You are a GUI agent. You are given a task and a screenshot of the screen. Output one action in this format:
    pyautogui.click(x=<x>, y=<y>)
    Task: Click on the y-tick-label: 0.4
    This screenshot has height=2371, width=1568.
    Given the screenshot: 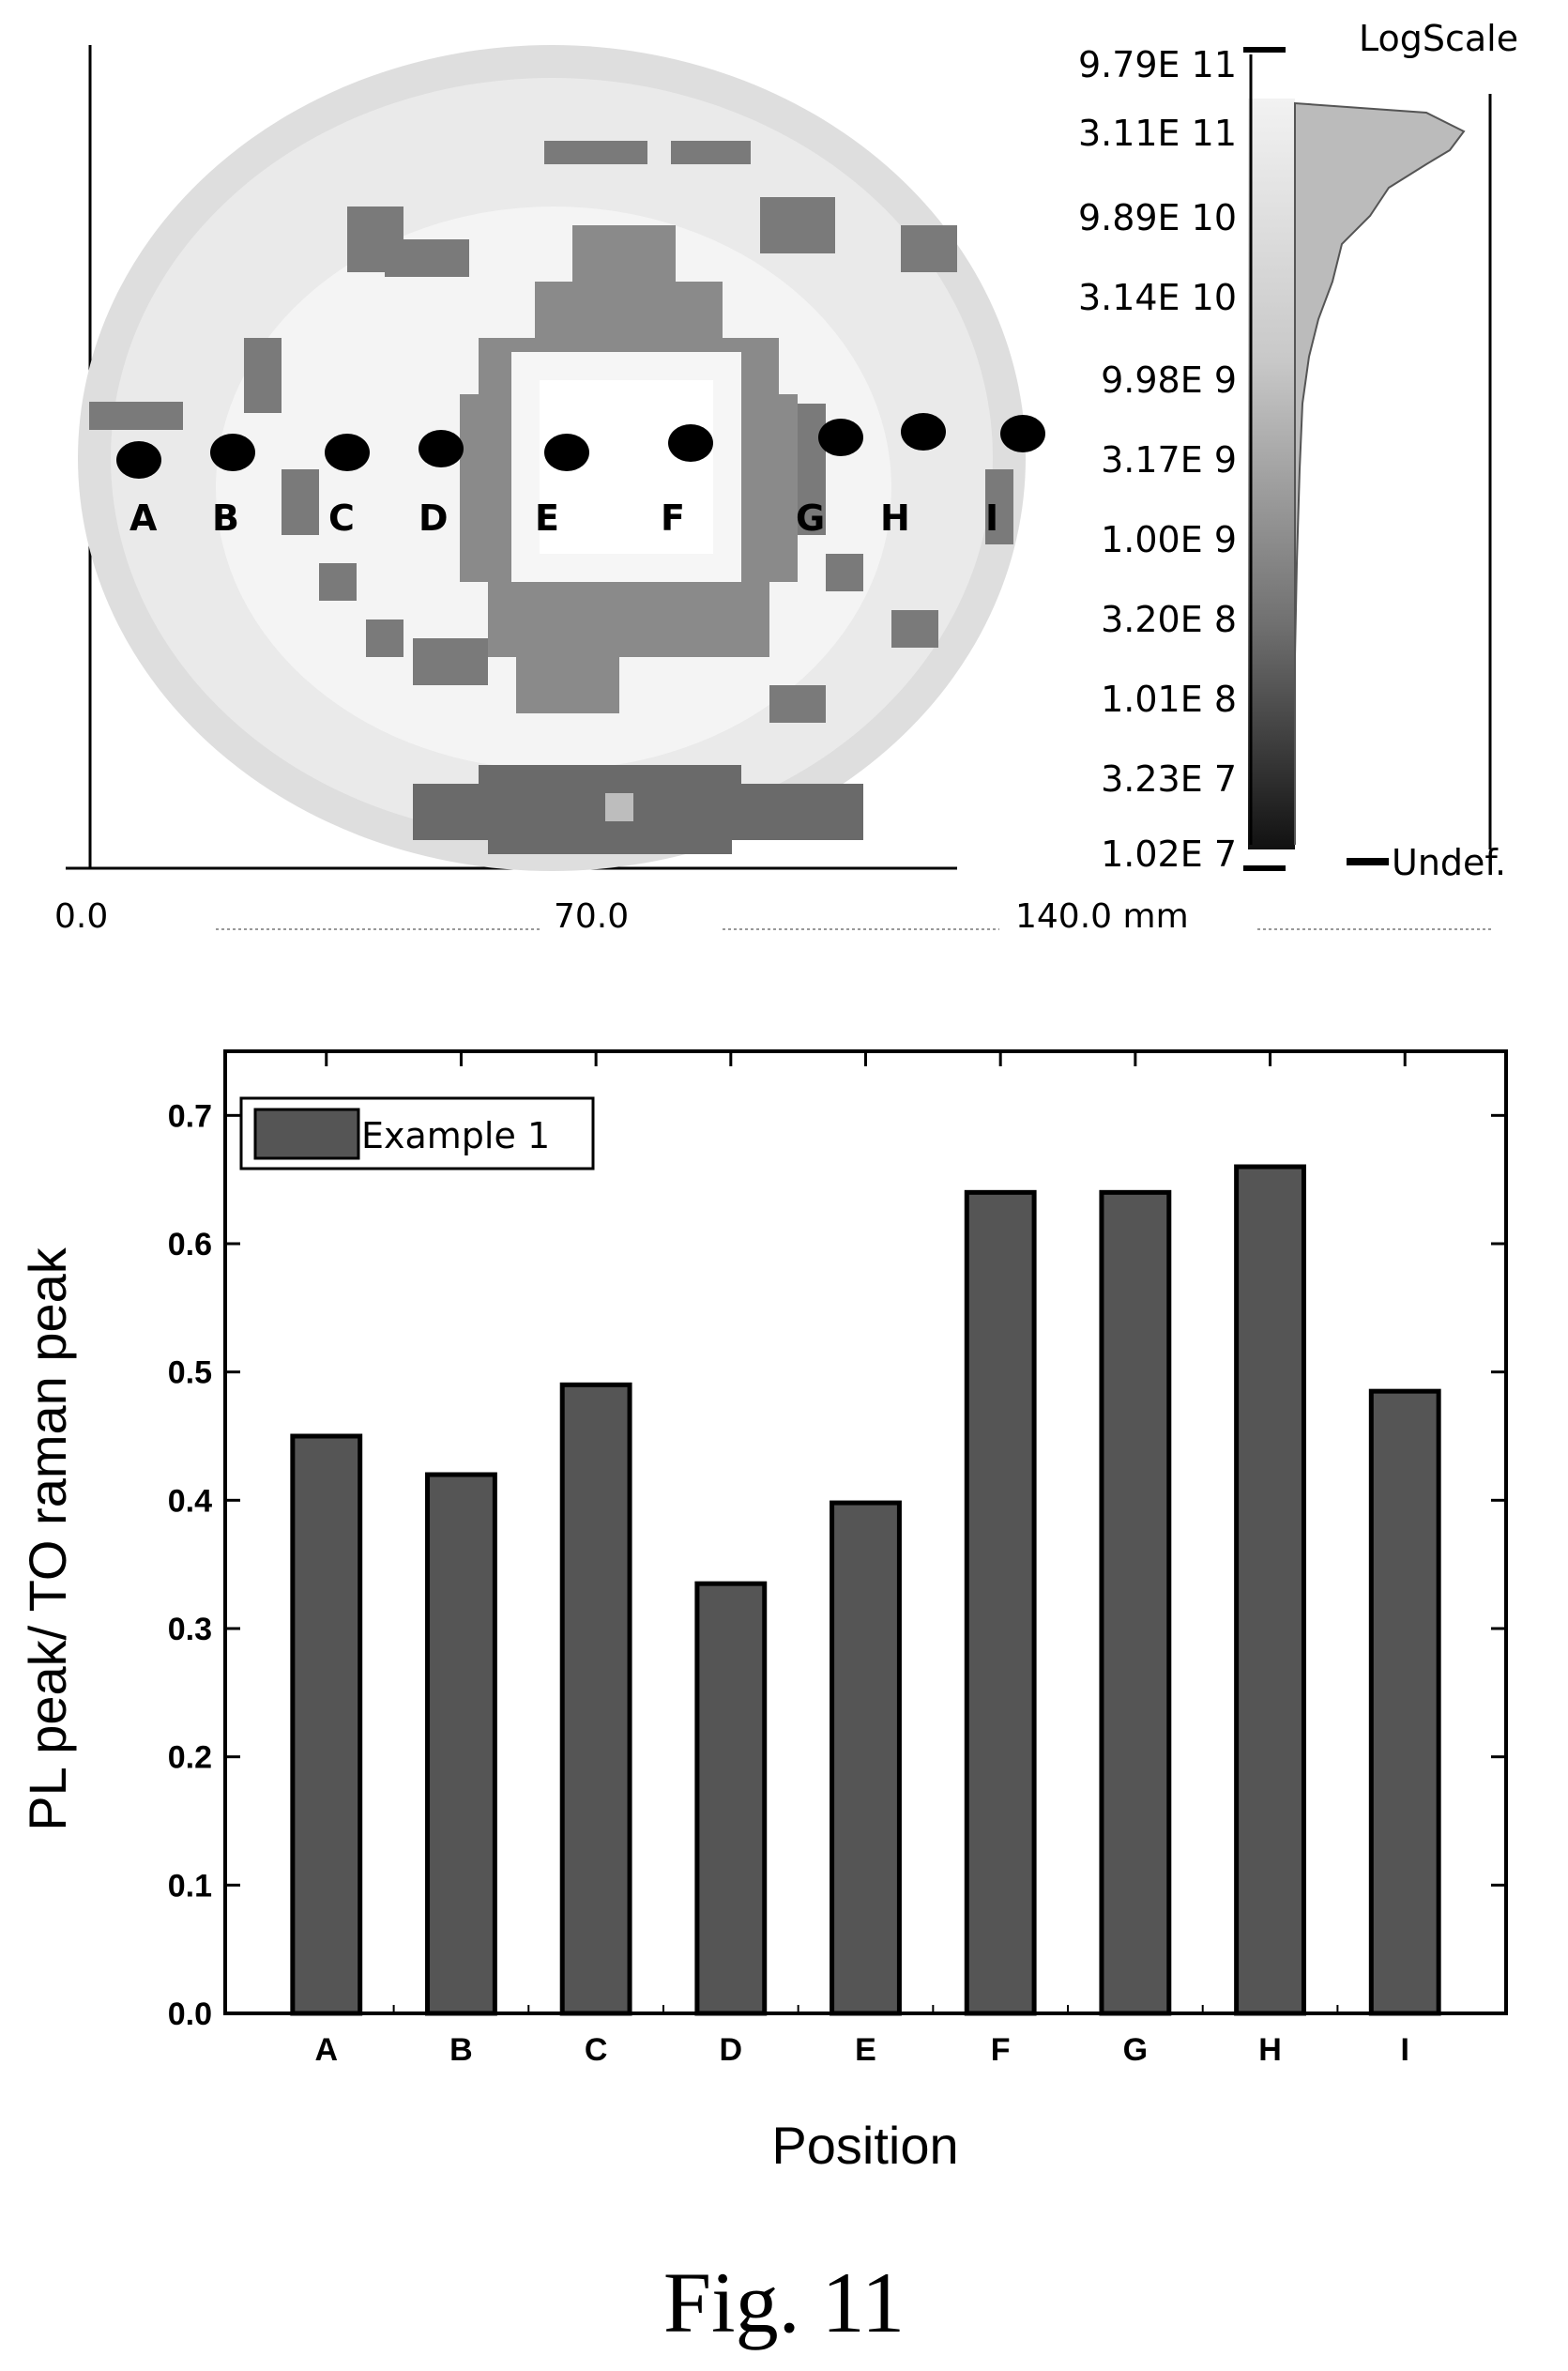 What is the action you would take?
    pyautogui.click(x=190, y=1501)
    